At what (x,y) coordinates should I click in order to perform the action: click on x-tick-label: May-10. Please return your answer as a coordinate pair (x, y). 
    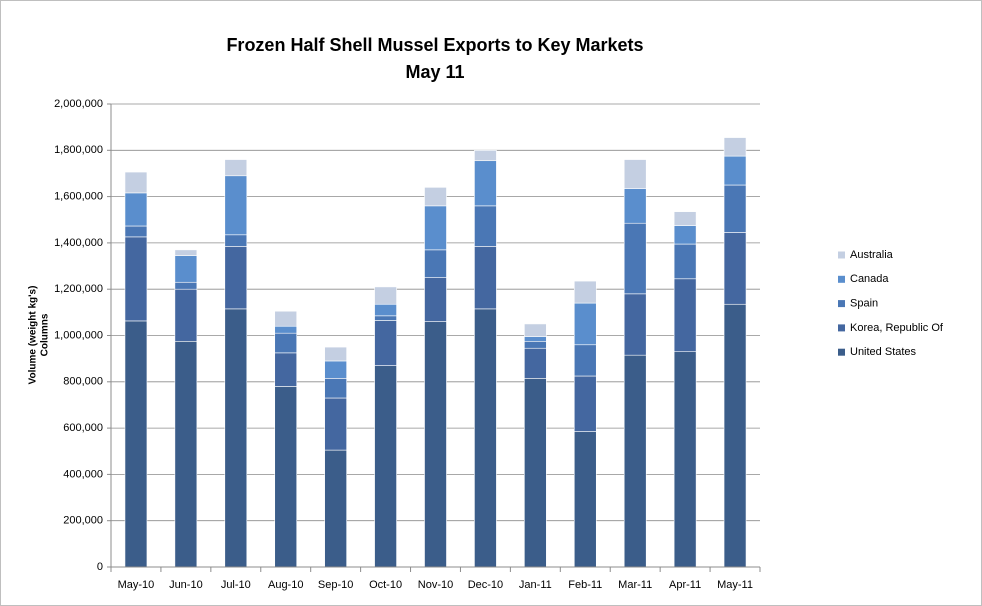
    Looking at the image, I should click on (136, 585).